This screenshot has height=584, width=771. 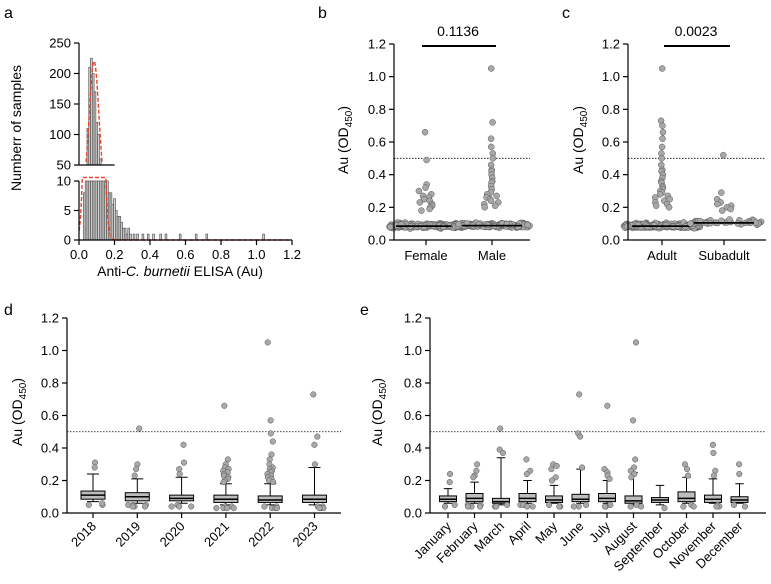 I want to click on histogram-x-tick-label: 0.6, so click(x=185, y=254).